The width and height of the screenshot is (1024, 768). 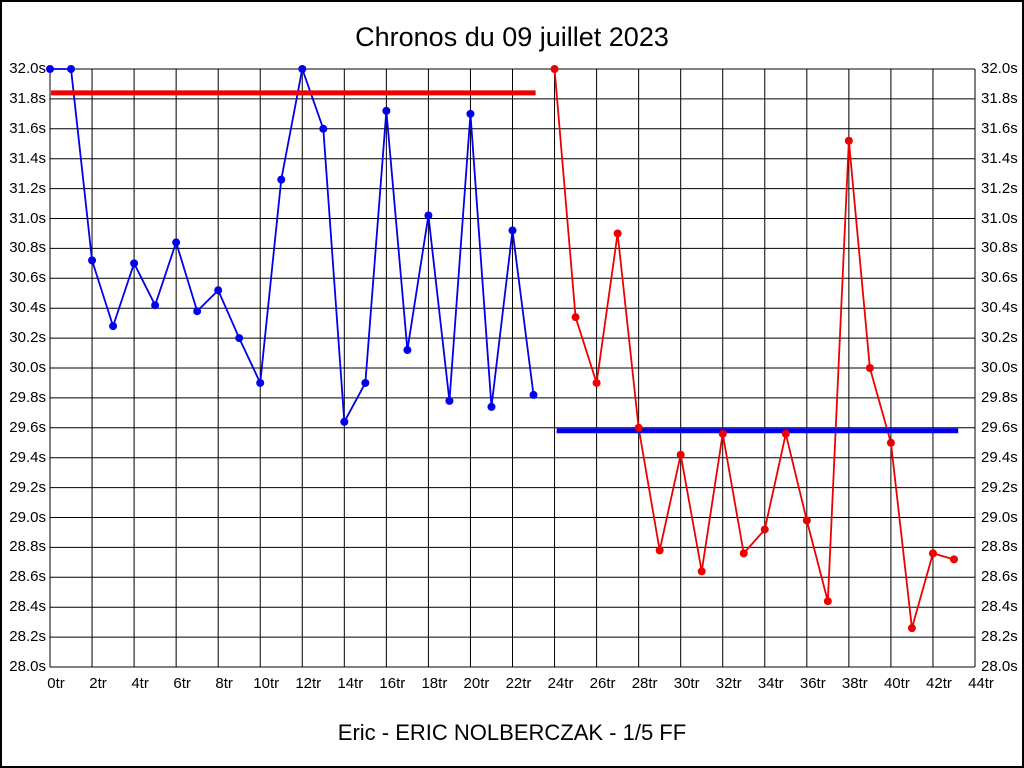 I want to click on y-tick-label-left: 30.4s, so click(x=27, y=308).